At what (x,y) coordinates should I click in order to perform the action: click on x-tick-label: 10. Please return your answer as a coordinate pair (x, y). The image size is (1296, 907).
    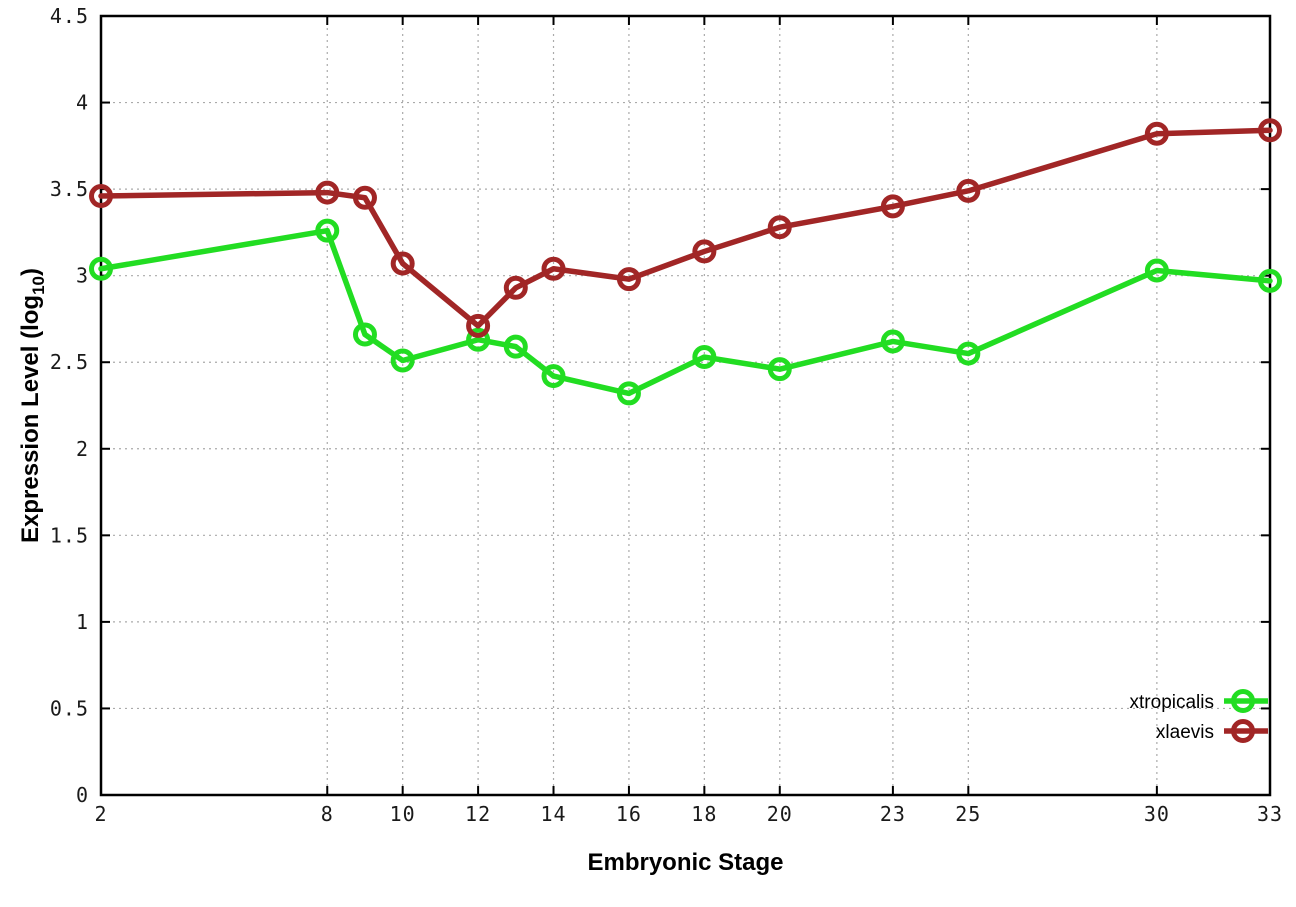
    Looking at the image, I should click on (403, 814).